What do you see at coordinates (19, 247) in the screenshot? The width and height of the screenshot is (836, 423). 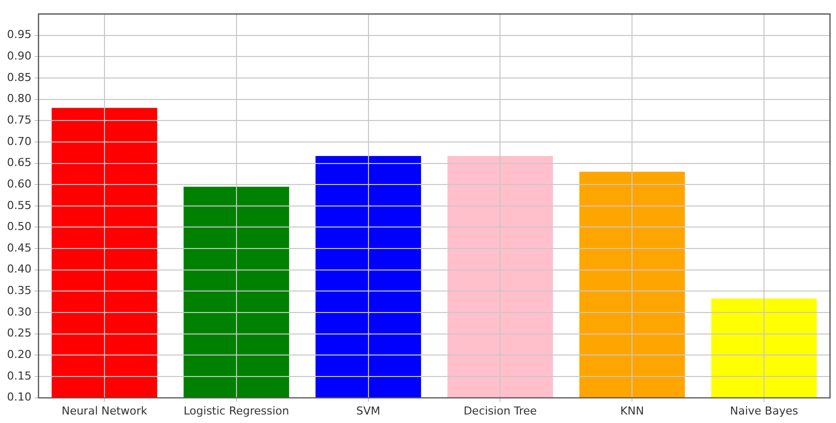 I see `y-tick-label: 0.45` at bounding box center [19, 247].